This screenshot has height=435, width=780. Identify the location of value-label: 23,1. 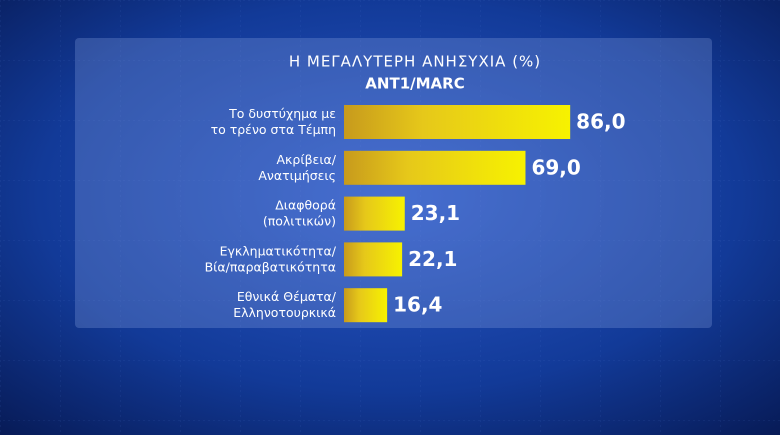
(435, 213).